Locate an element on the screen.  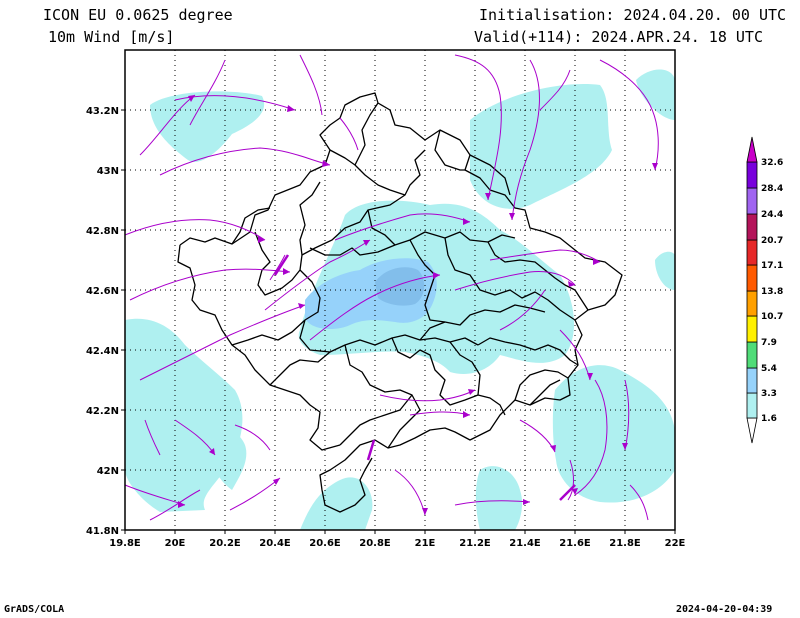
y-tick-label: 42.4N is located at coordinates (102, 351).